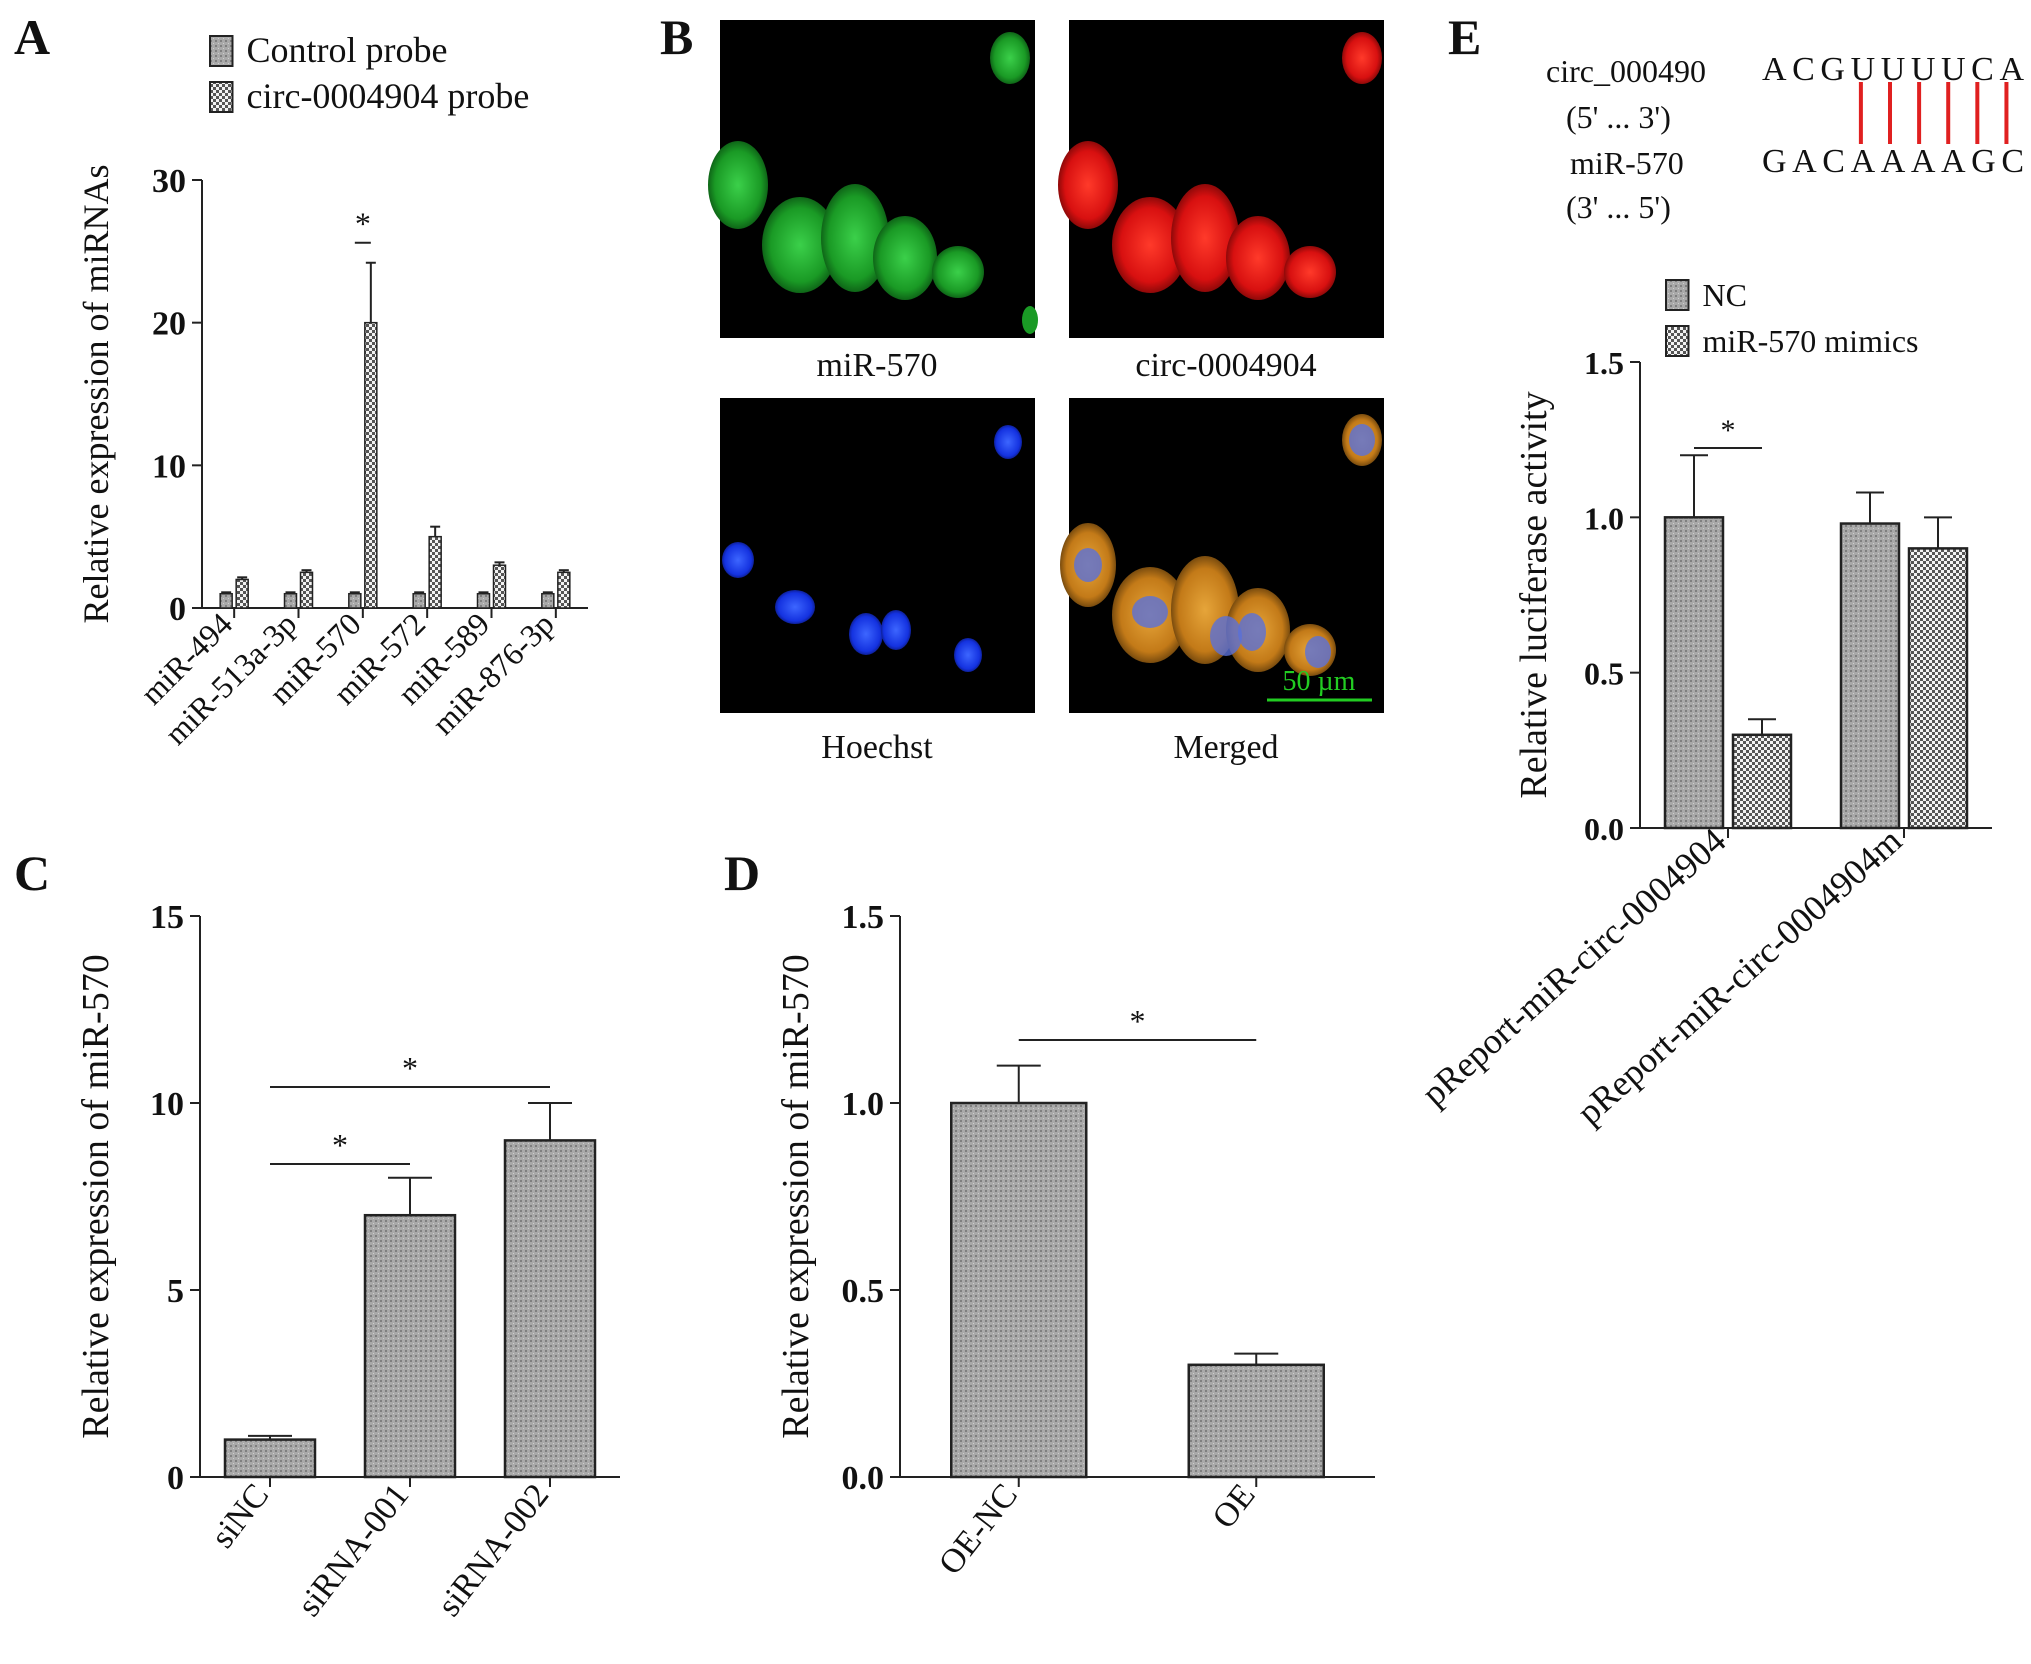 This screenshot has width=2031, height=1664. What do you see at coordinates (1464, 37) in the screenshot?
I see `panel-label-e: E` at bounding box center [1464, 37].